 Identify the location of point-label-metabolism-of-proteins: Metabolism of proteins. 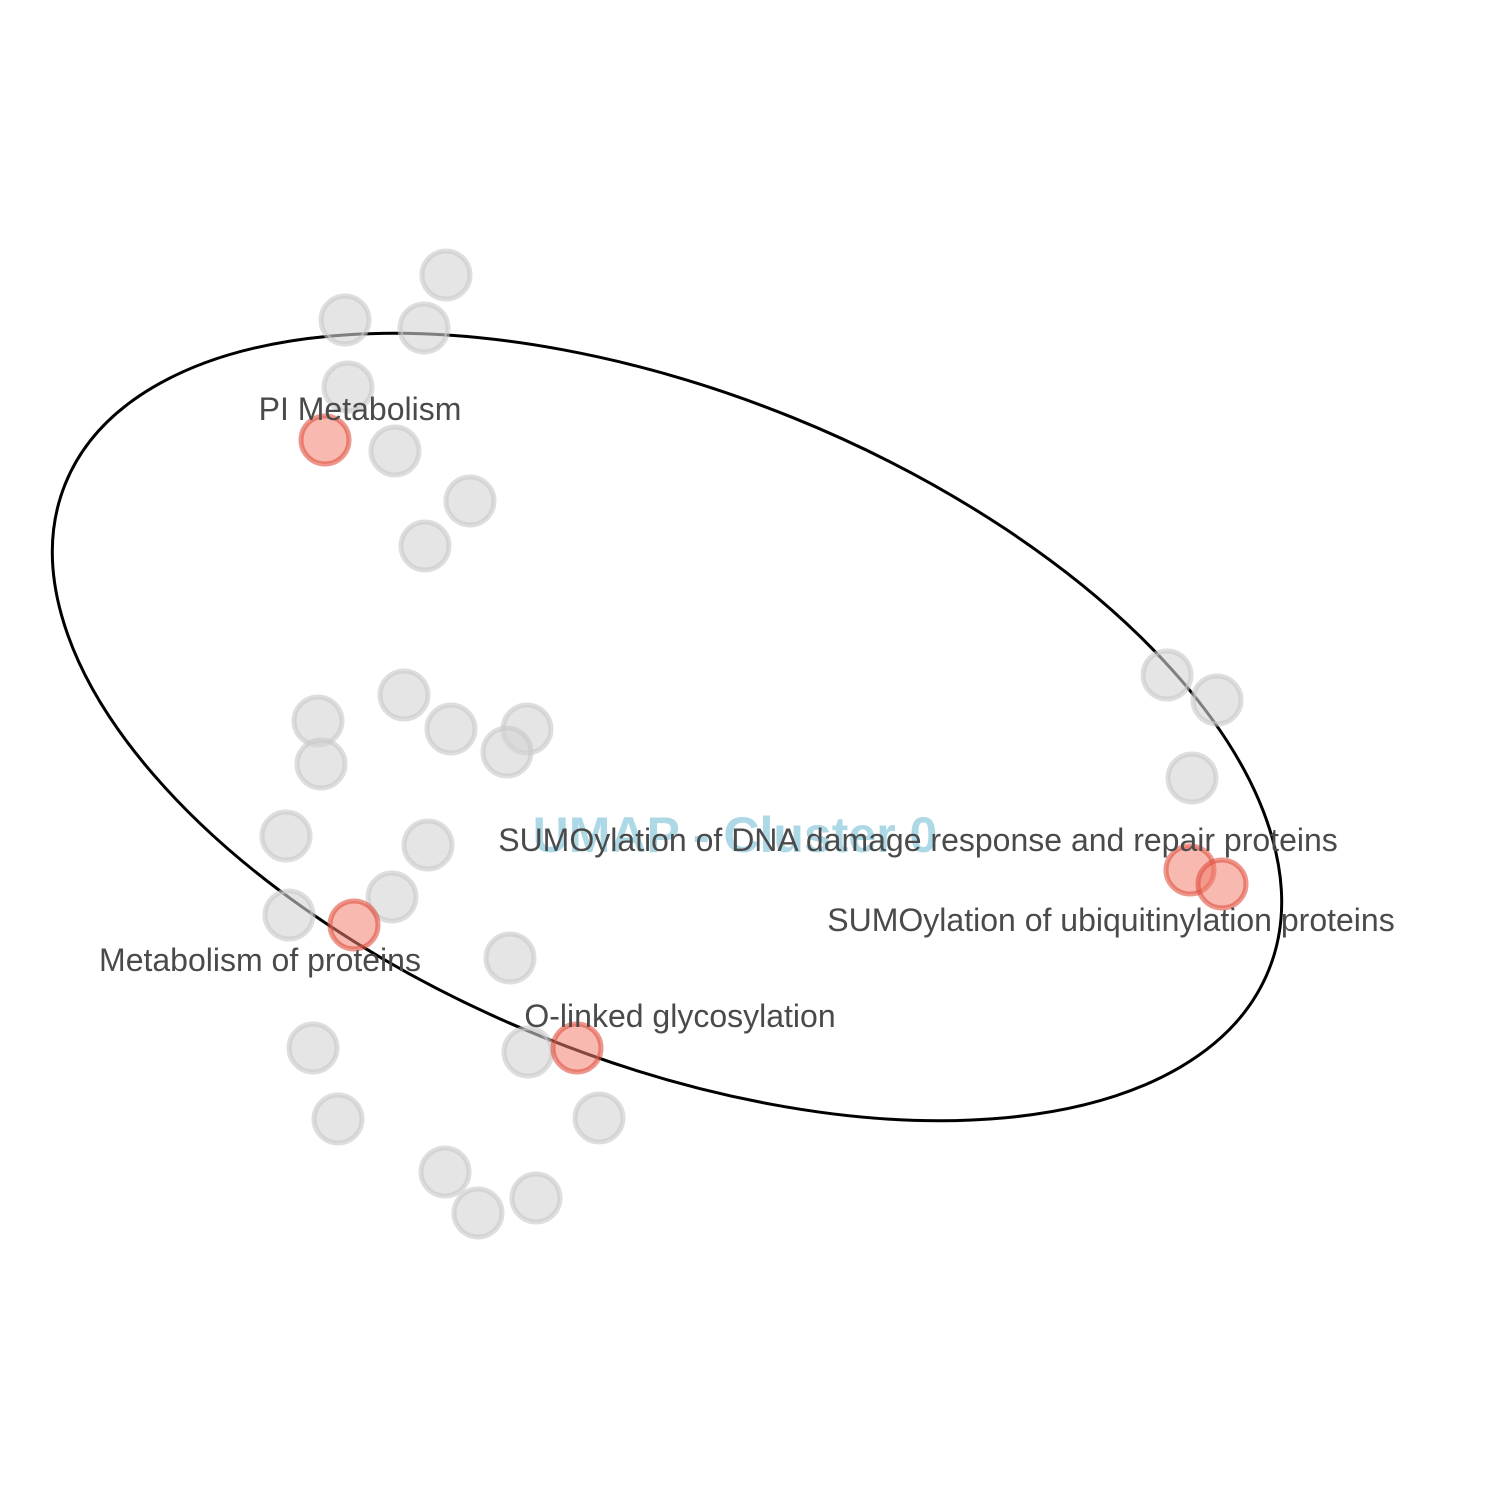
(260, 960).